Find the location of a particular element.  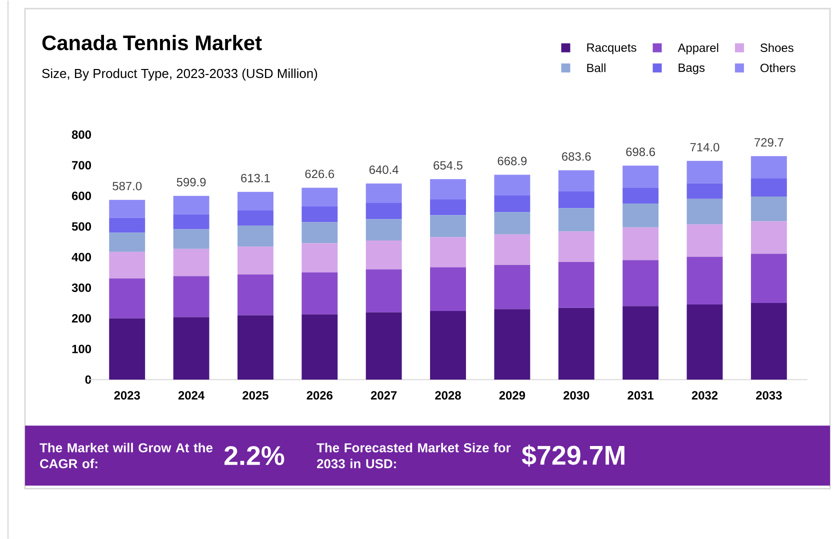

x-tick-label: 2026 is located at coordinates (319, 395).